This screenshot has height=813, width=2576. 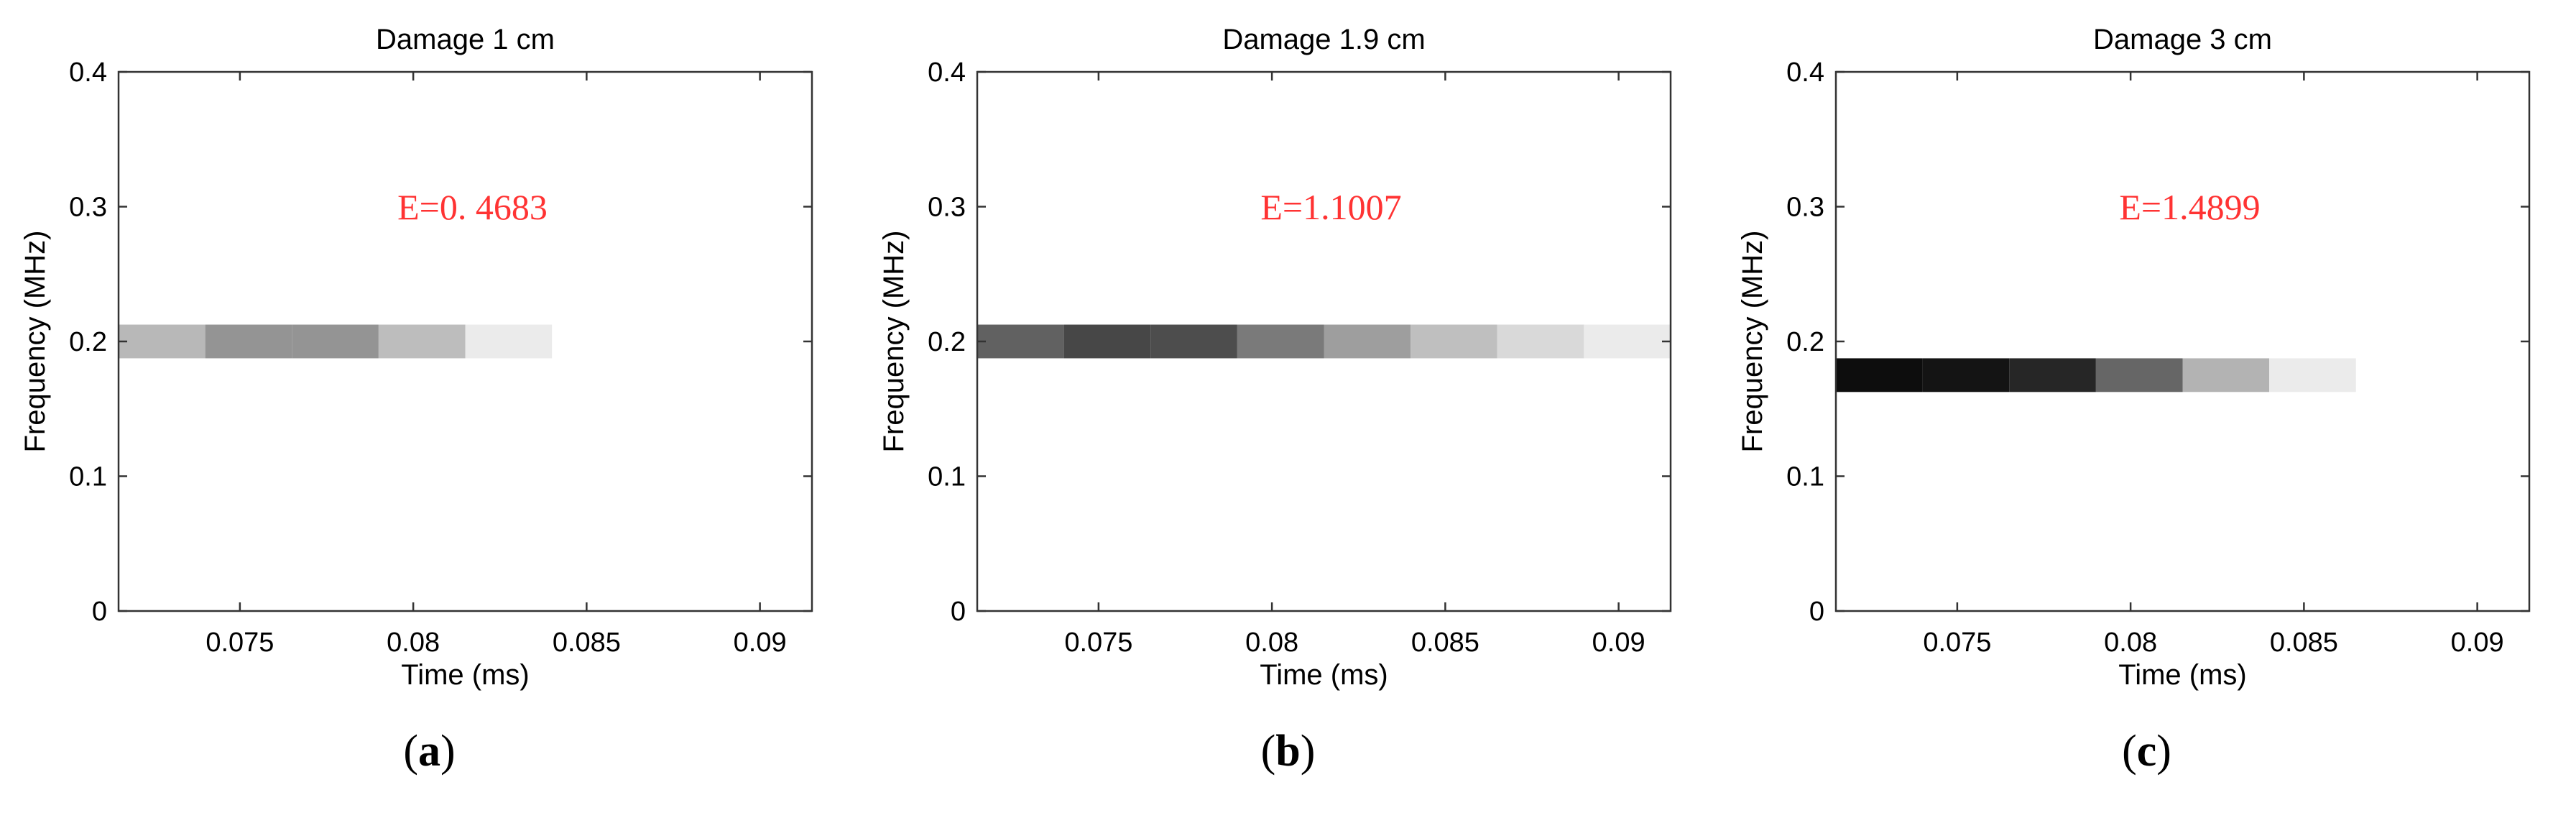 I want to click on panel-label: (b), so click(x=1288, y=751).